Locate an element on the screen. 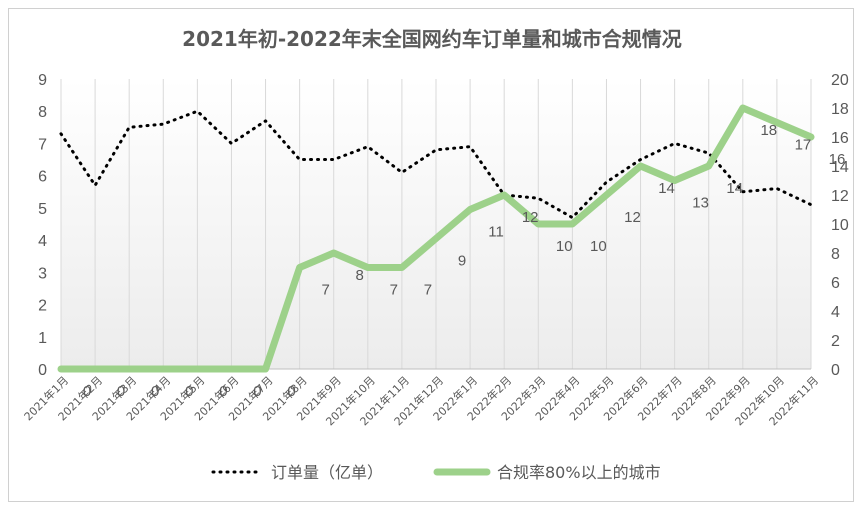 This screenshot has height=514, width=865. y-right-tick-label: 0 is located at coordinates (835, 370).